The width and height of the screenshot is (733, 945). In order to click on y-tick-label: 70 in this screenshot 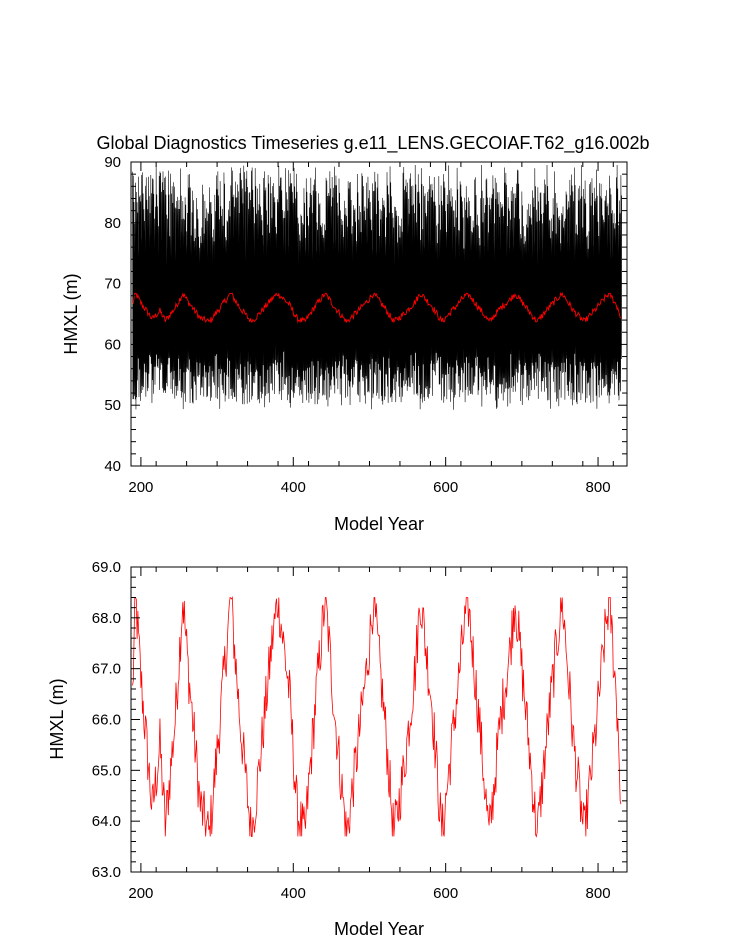, I will do `click(112, 284)`.